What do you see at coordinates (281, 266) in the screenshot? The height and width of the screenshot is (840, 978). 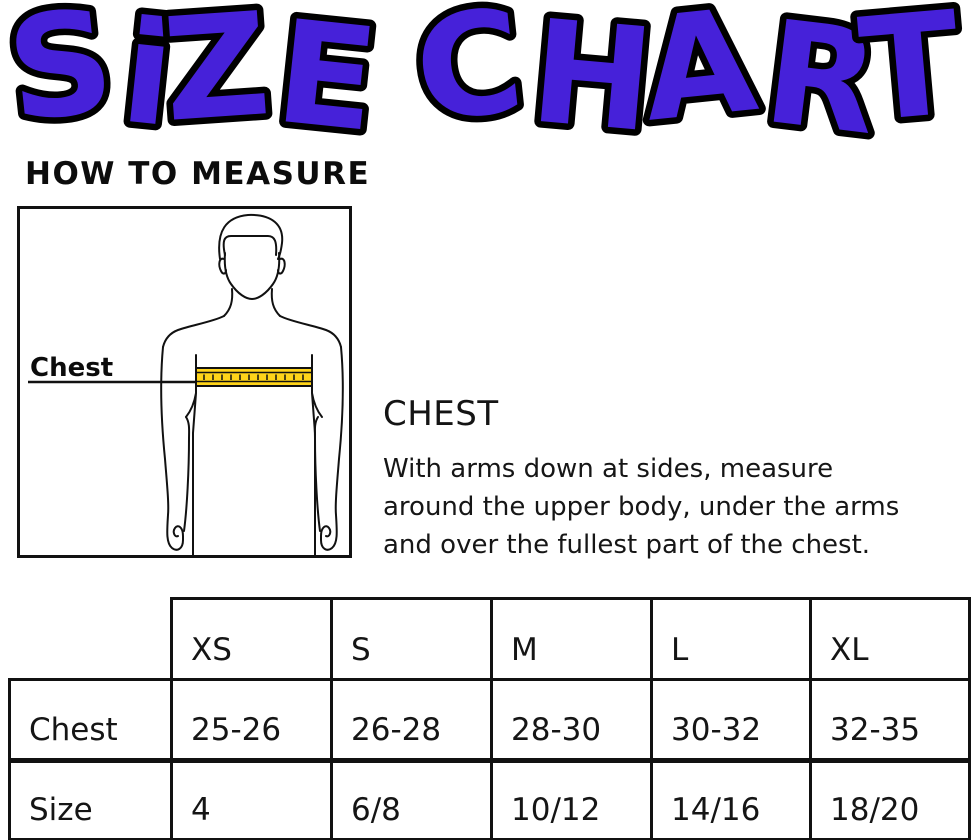 I see `right-ear` at bounding box center [281, 266].